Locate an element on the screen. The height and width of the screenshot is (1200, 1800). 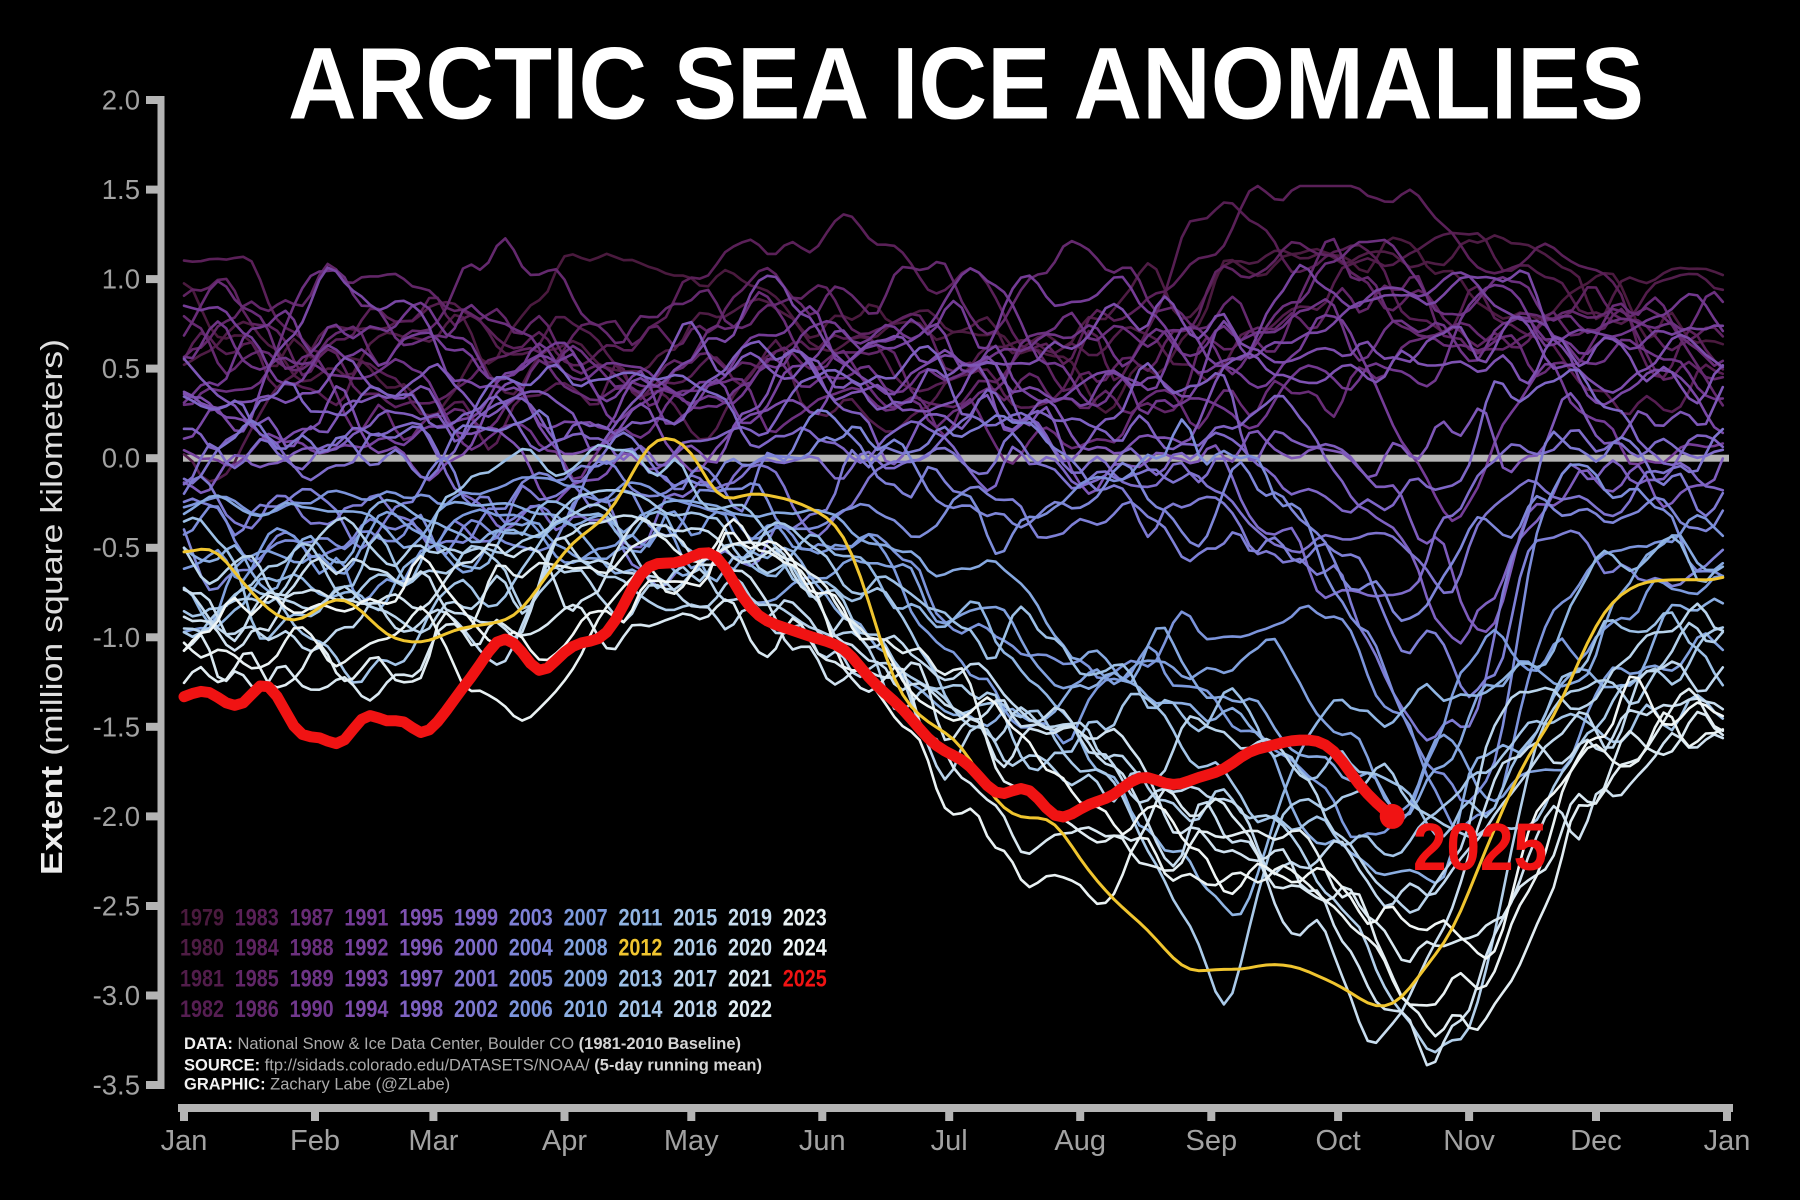
svg-text:Extent (million square kilomet: Extent (million square kilometers) is located at coordinates (51, 607).